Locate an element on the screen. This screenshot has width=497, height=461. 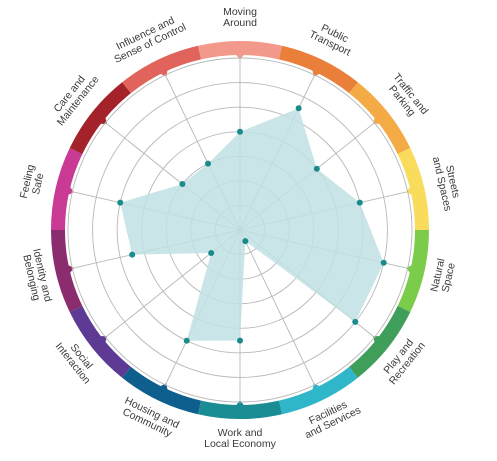
axis-label: Streetsand Spaces is located at coordinates (447, 182).